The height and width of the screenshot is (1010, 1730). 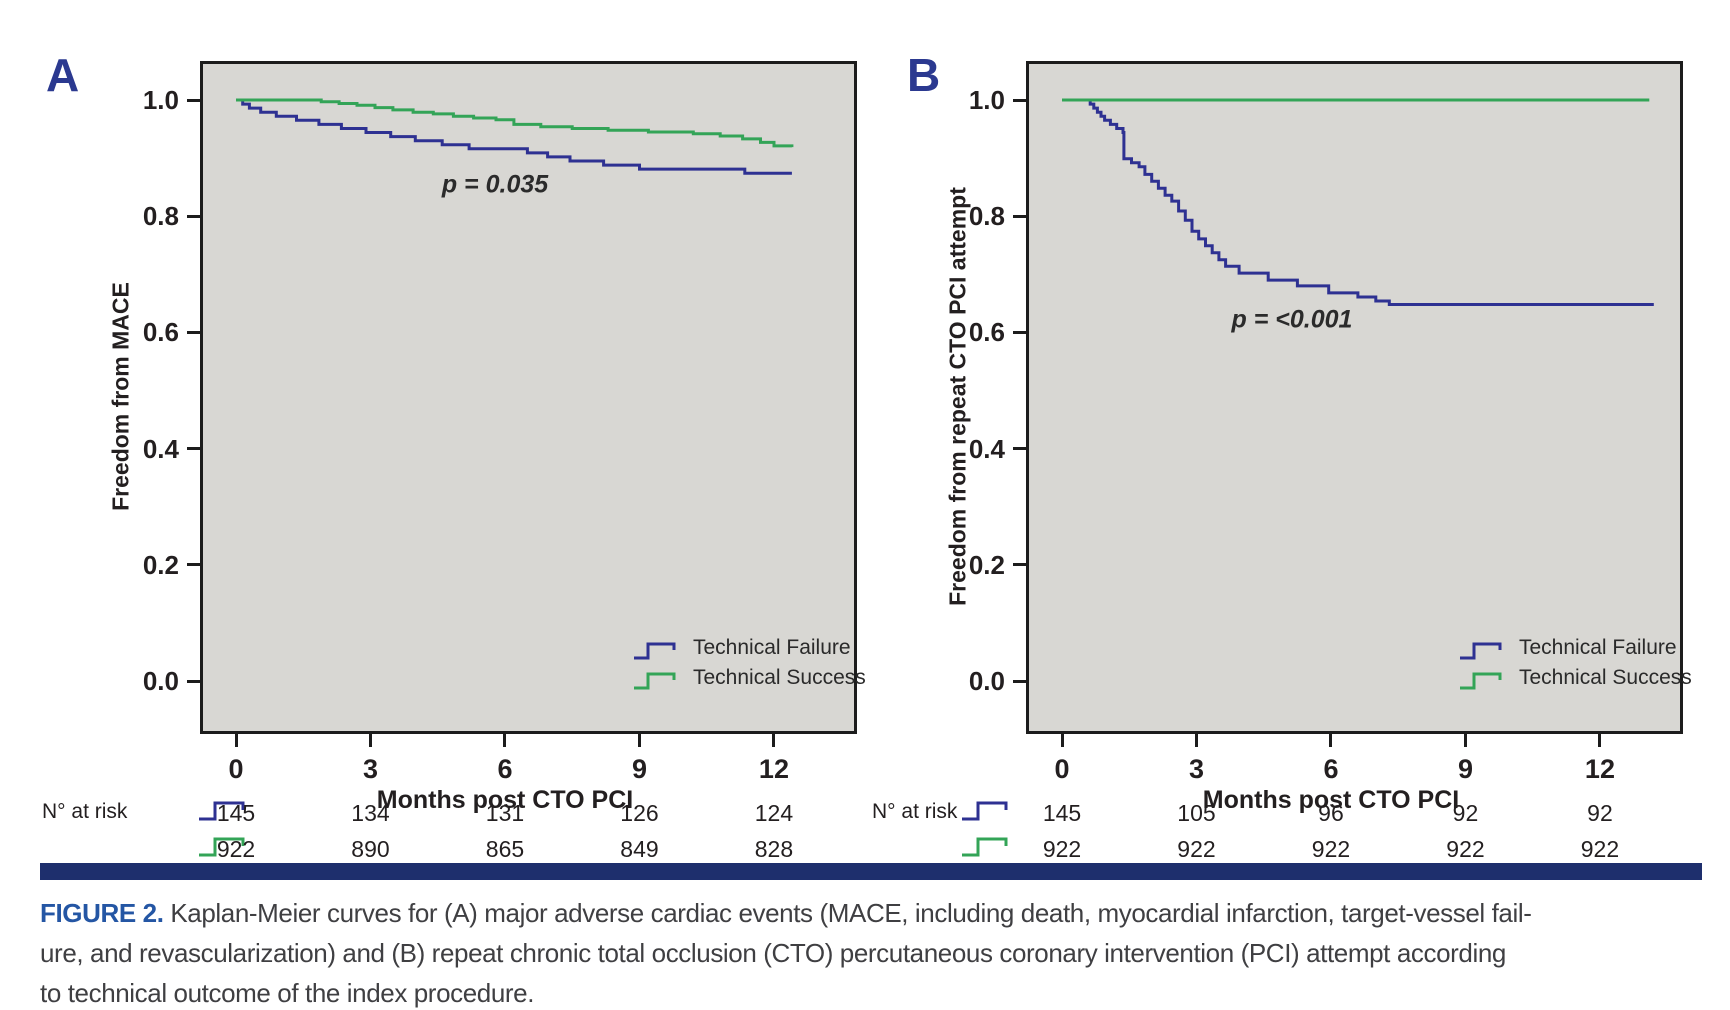 I want to click on panel-b-x-axis-label: Months post CTO PCI, so click(x=1331, y=800).